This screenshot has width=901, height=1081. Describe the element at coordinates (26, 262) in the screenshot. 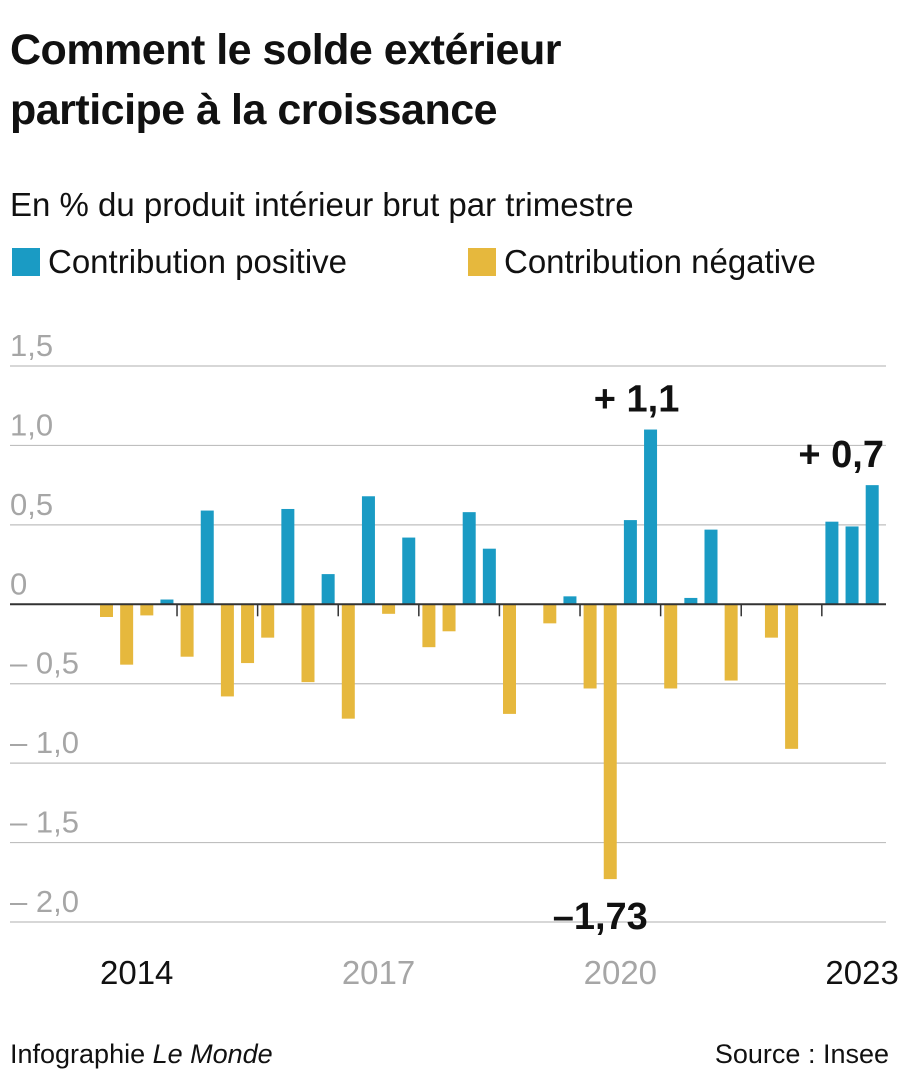

I see `legend-swatch-positive` at that location.